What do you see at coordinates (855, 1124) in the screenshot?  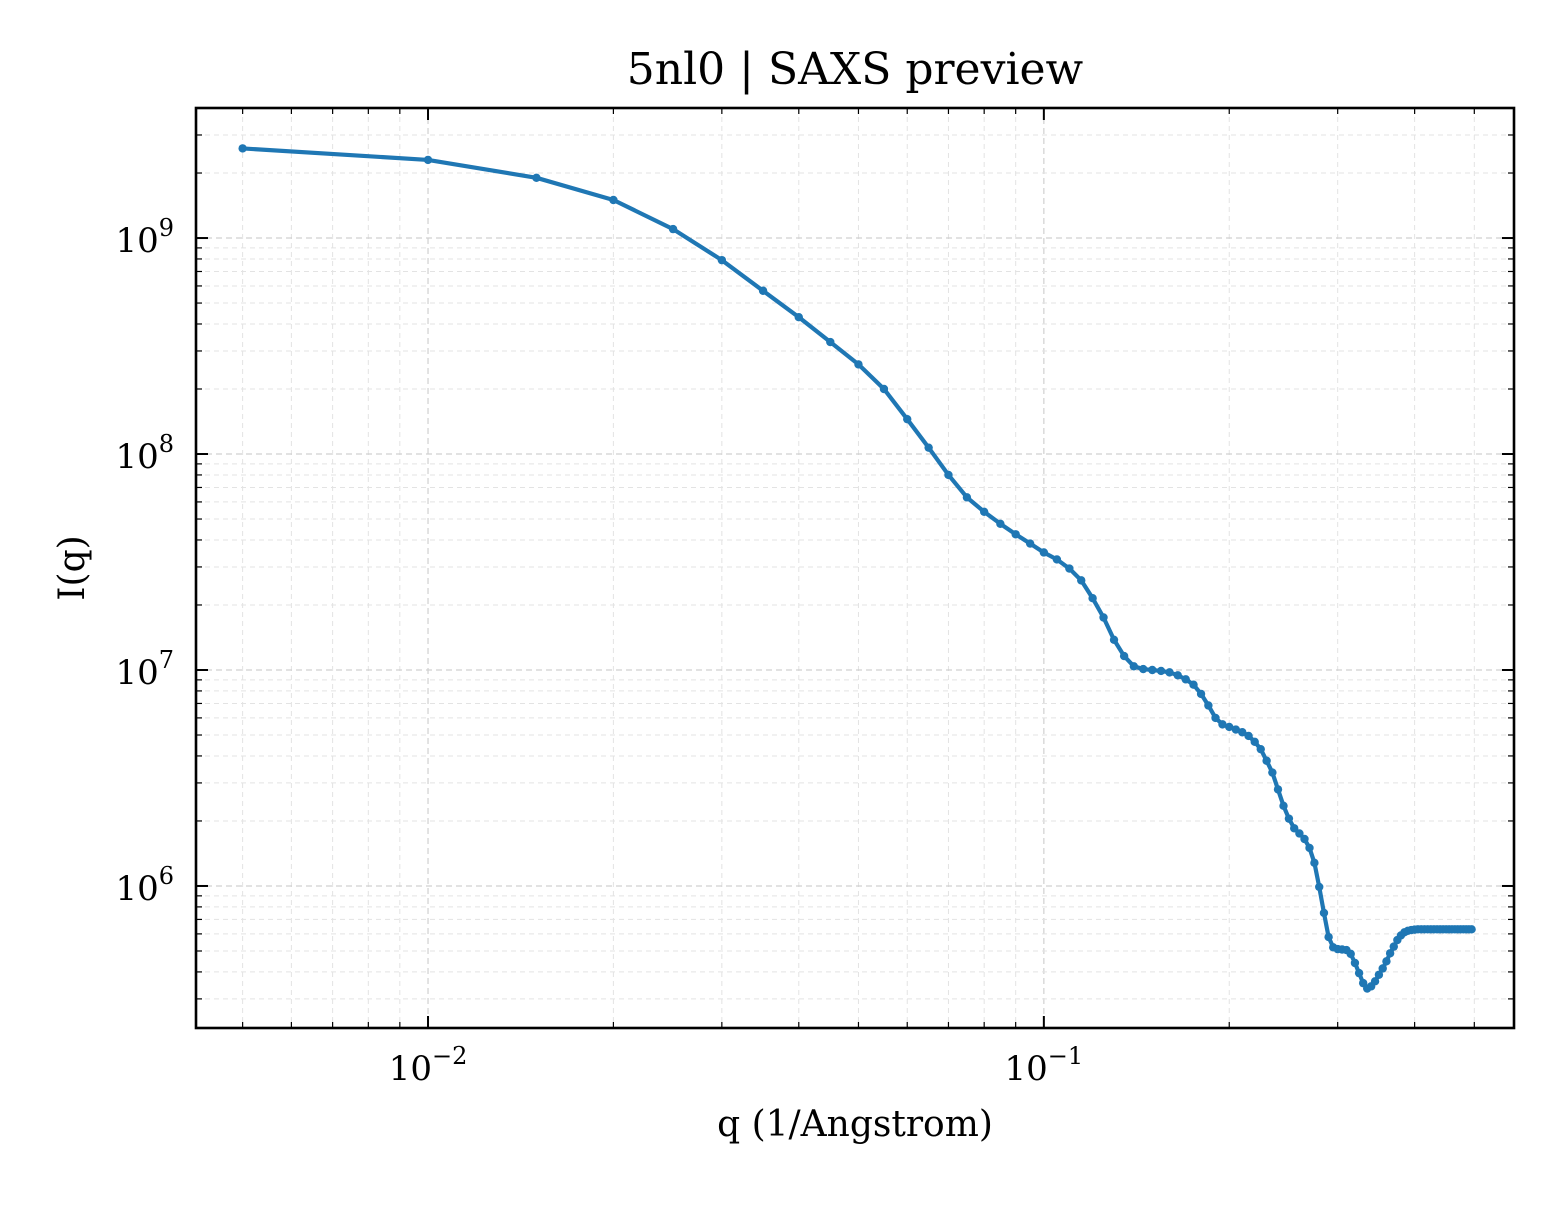 I see `x-axis-label: q (1/Angstrom)` at bounding box center [855, 1124].